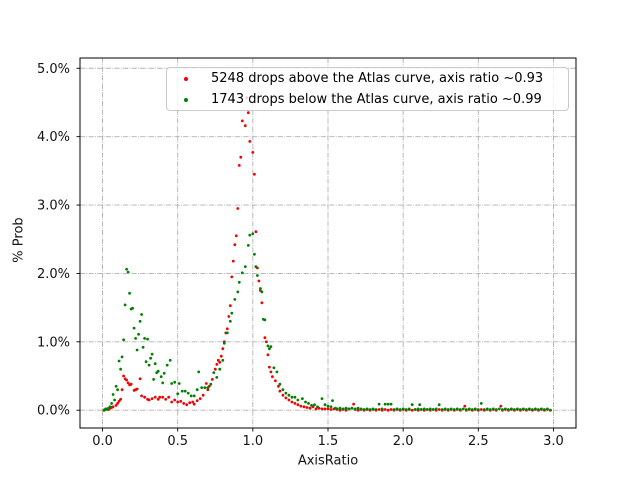 The width and height of the screenshot is (640, 480). Describe the element at coordinates (53, 69) in the screenshot. I see `y-tick-label: 5.0%` at that location.